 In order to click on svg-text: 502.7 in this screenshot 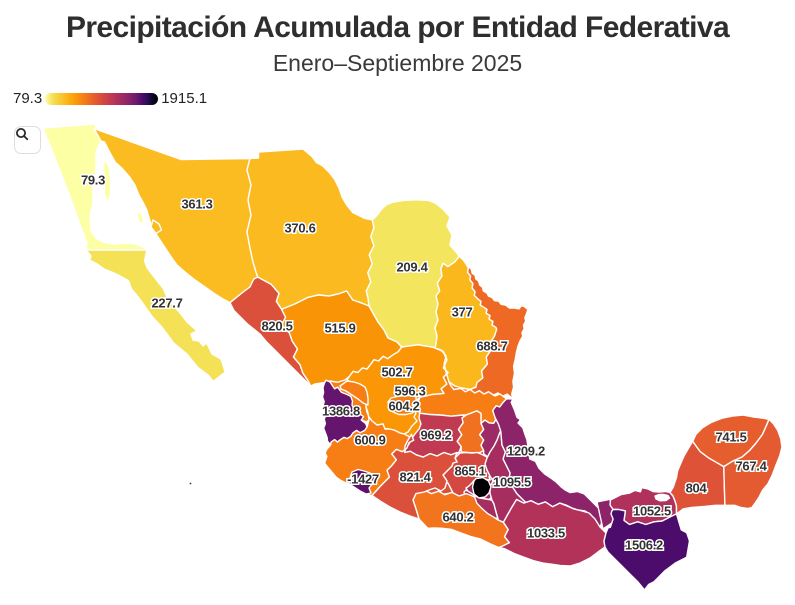, I will do `click(396, 372)`.